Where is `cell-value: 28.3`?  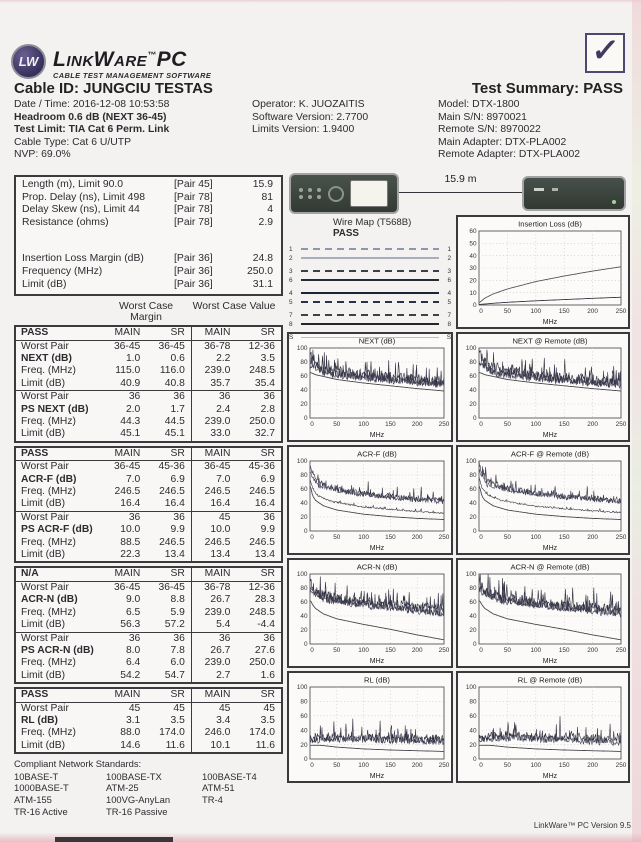
cell-value: 28.3 is located at coordinates (264, 600).